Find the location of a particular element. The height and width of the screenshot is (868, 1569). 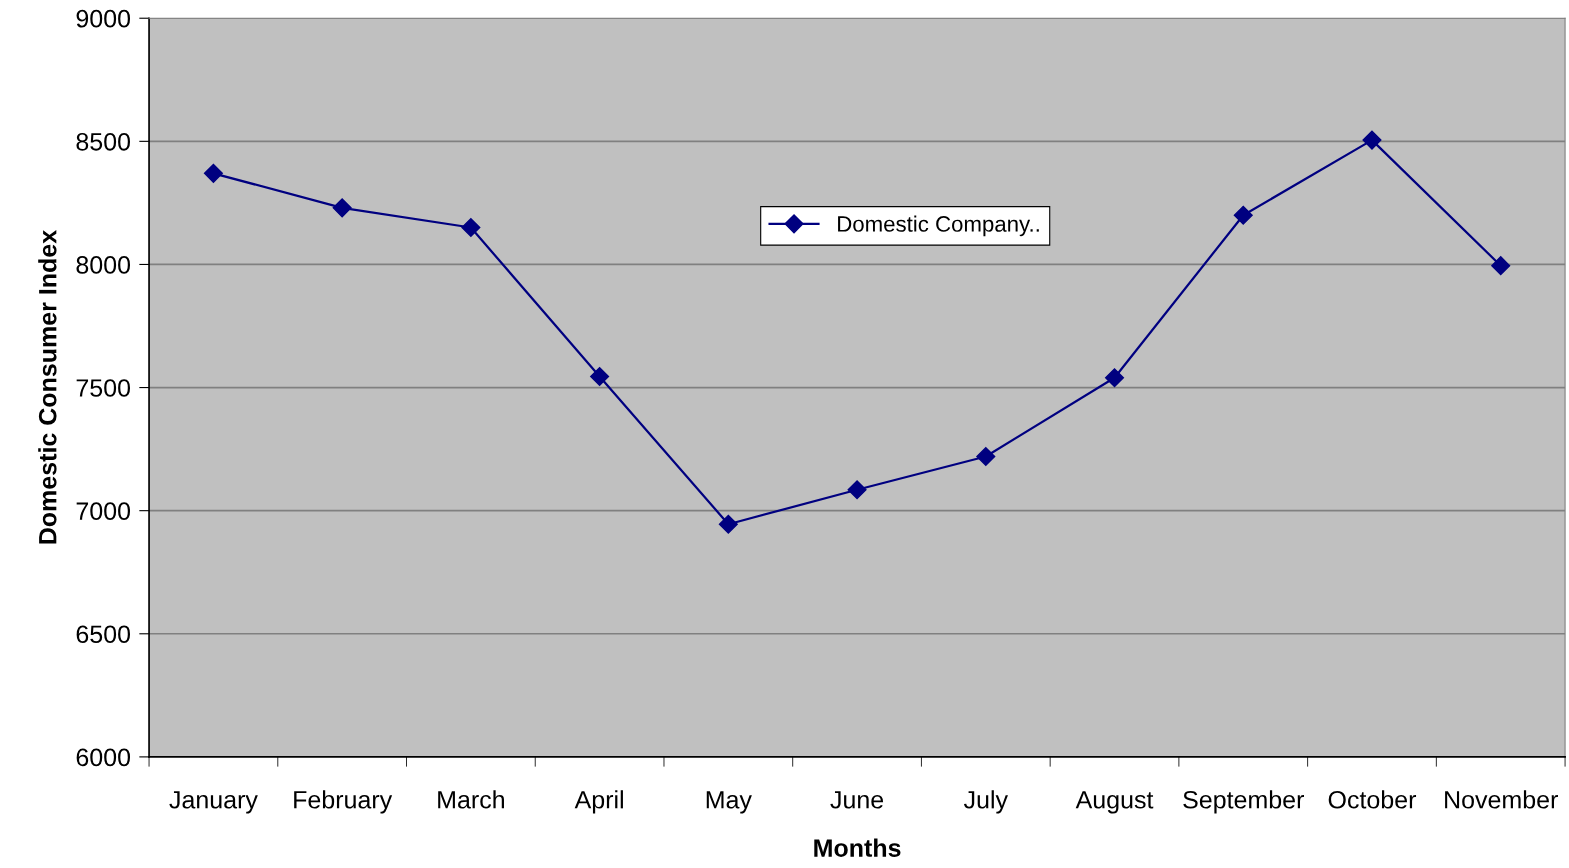

y-tick-label: 6500 is located at coordinates (103, 634).